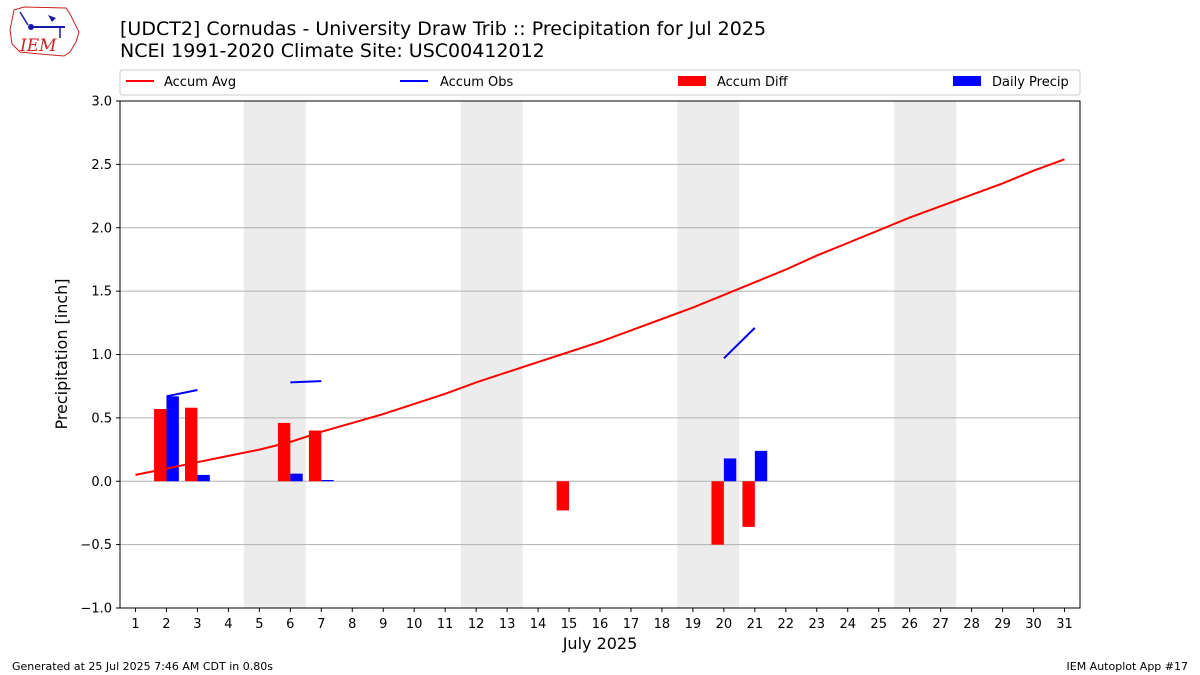 This screenshot has width=1200, height=675. Describe the element at coordinates (940, 624) in the screenshot. I see `x-tick-label-26: 27` at that location.